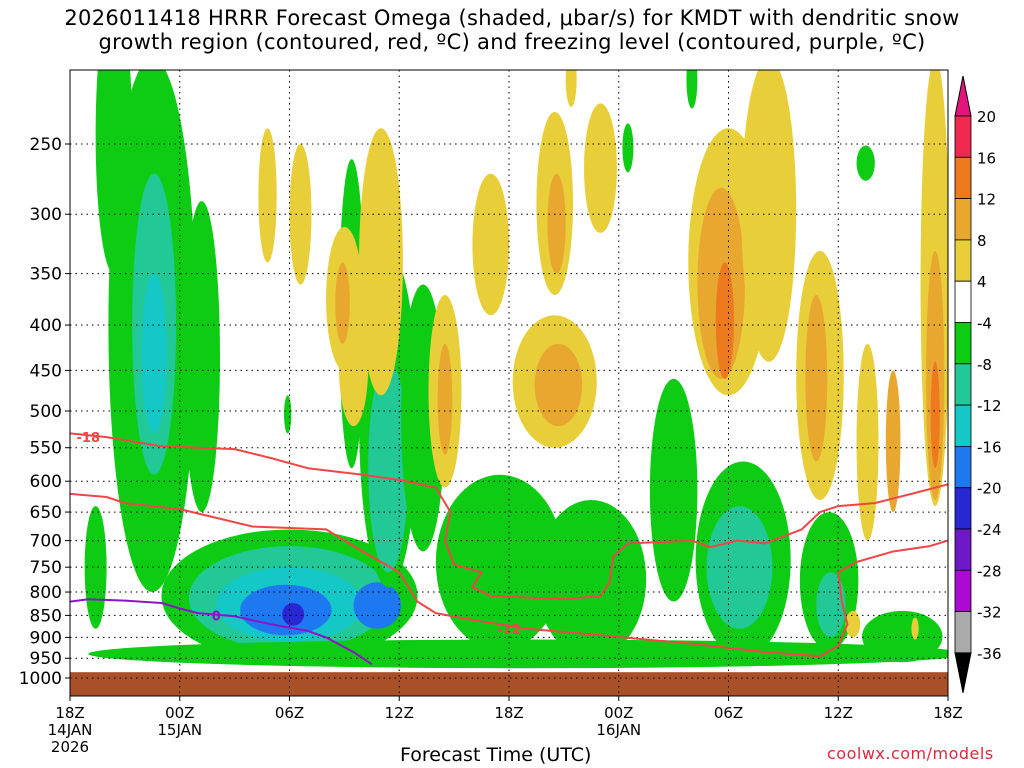  What do you see at coordinates (963, 96) in the screenshot?
I see `colorbar-top-arrow` at bounding box center [963, 96].